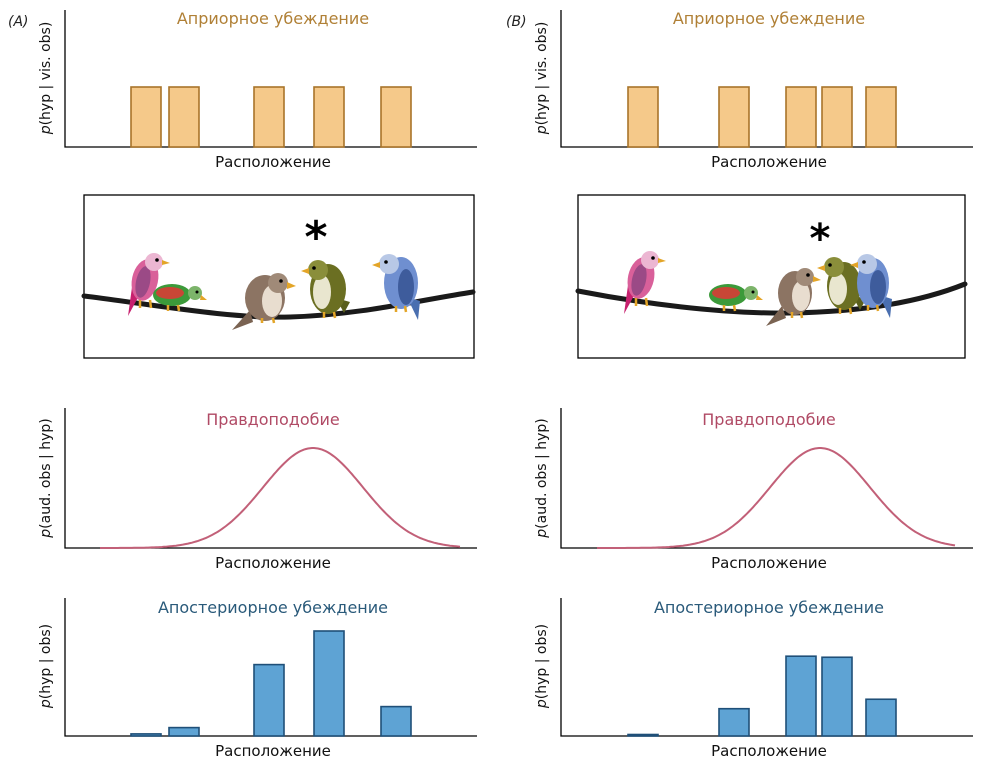 The width and height of the screenshot is (985, 764). What do you see at coordinates (769, 751) in the screenshot?
I see `posterior-xlabel-b: Расположение` at bounding box center [769, 751].